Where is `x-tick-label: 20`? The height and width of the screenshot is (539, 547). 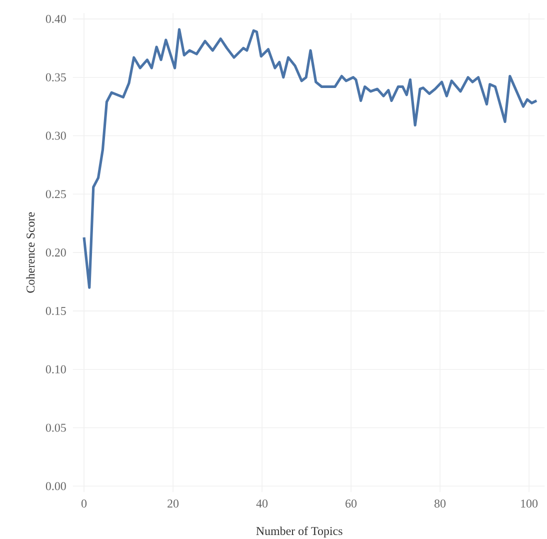
x-tick-label: 20 is located at coordinates (173, 504).